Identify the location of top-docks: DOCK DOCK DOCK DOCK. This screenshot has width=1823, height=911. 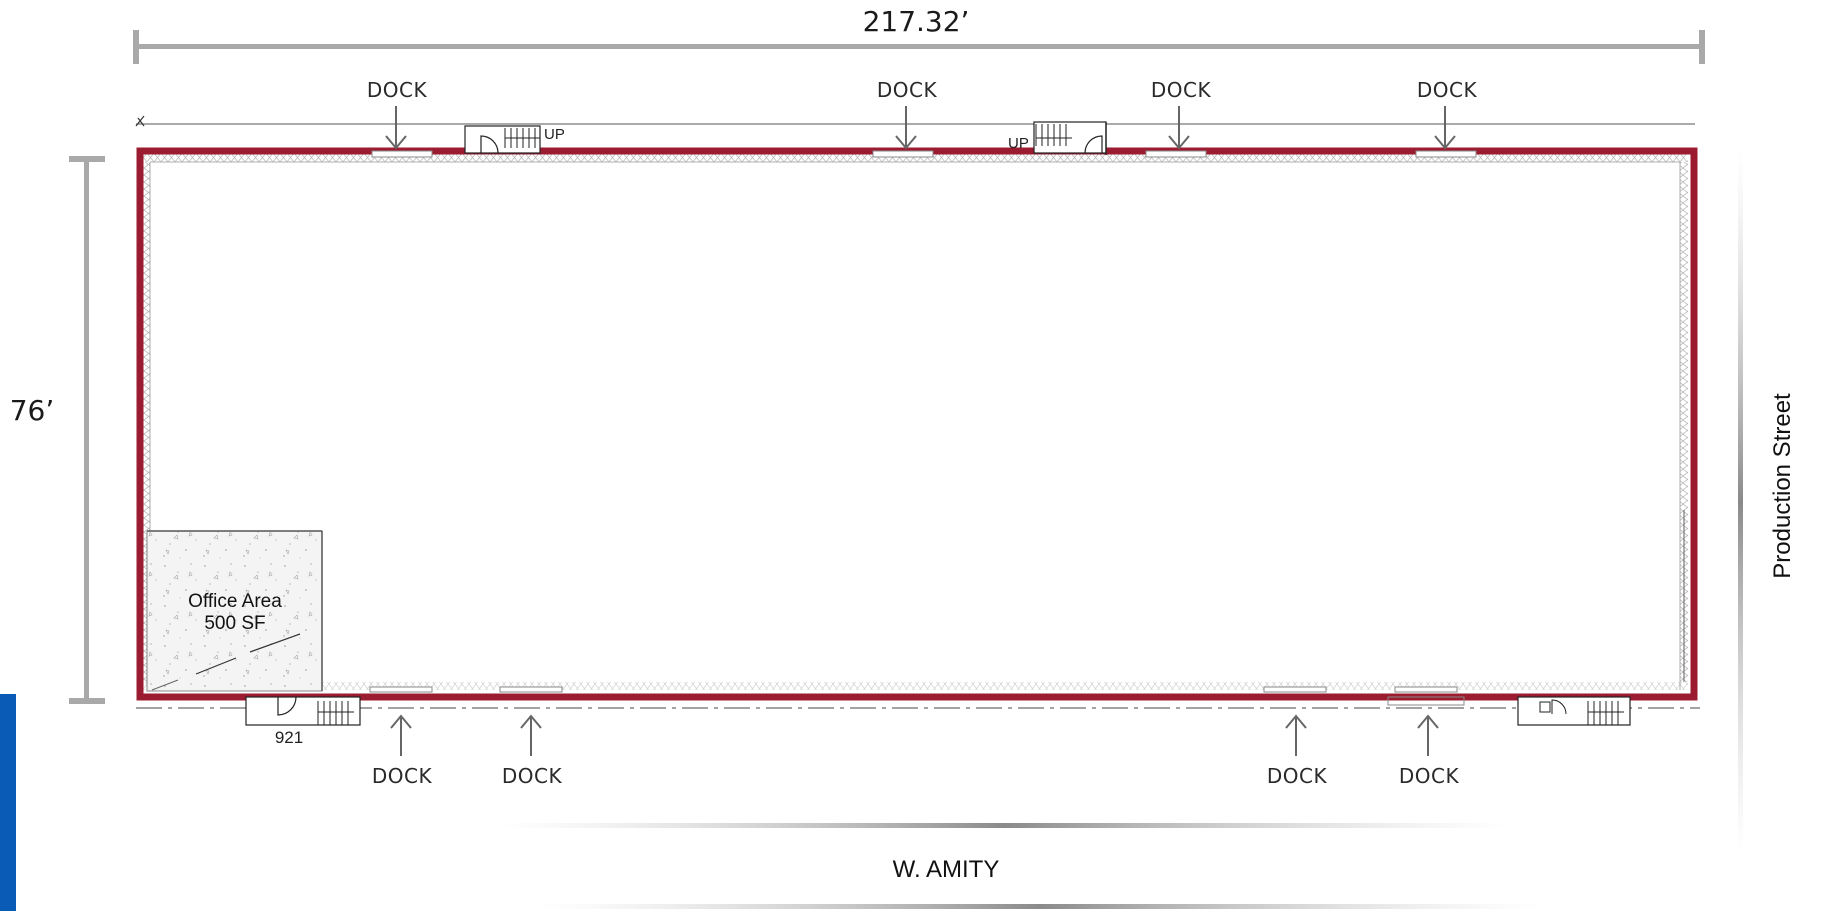
(922, 114).